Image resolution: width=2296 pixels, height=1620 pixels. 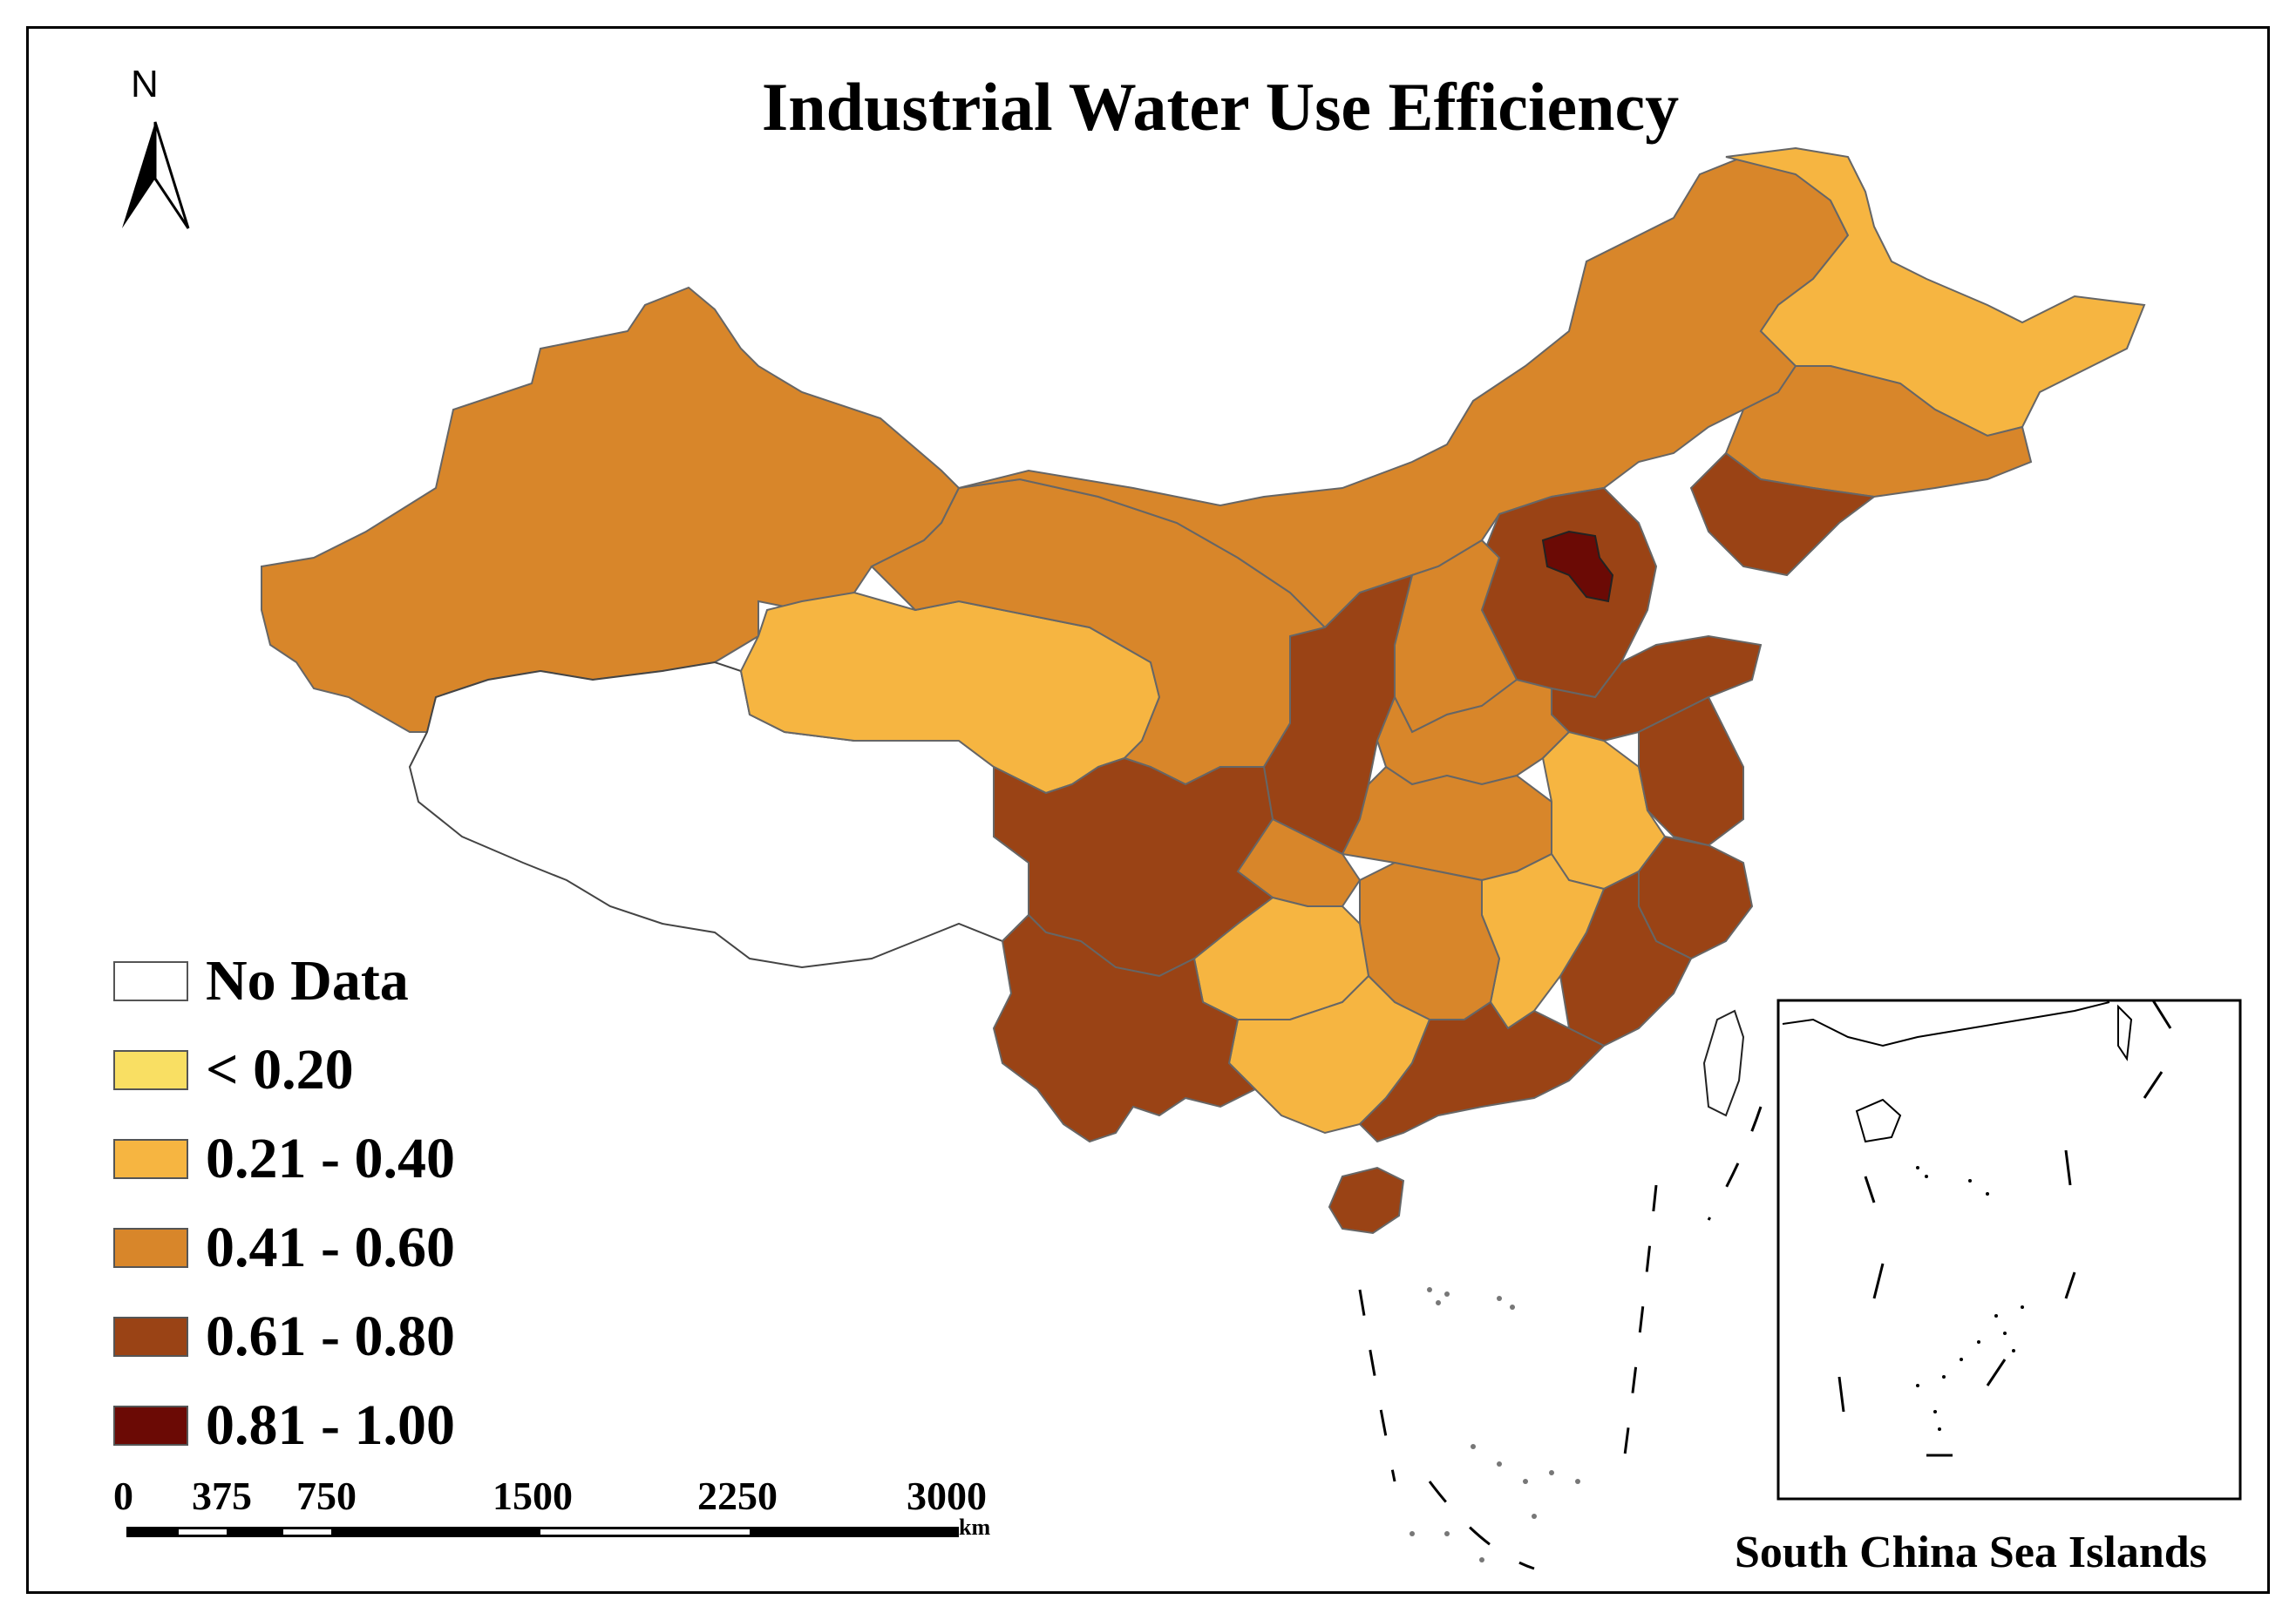 What do you see at coordinates (307, 981) in the screenshot?
I see `legend-label: No Data` at bounding box center [307, 981].